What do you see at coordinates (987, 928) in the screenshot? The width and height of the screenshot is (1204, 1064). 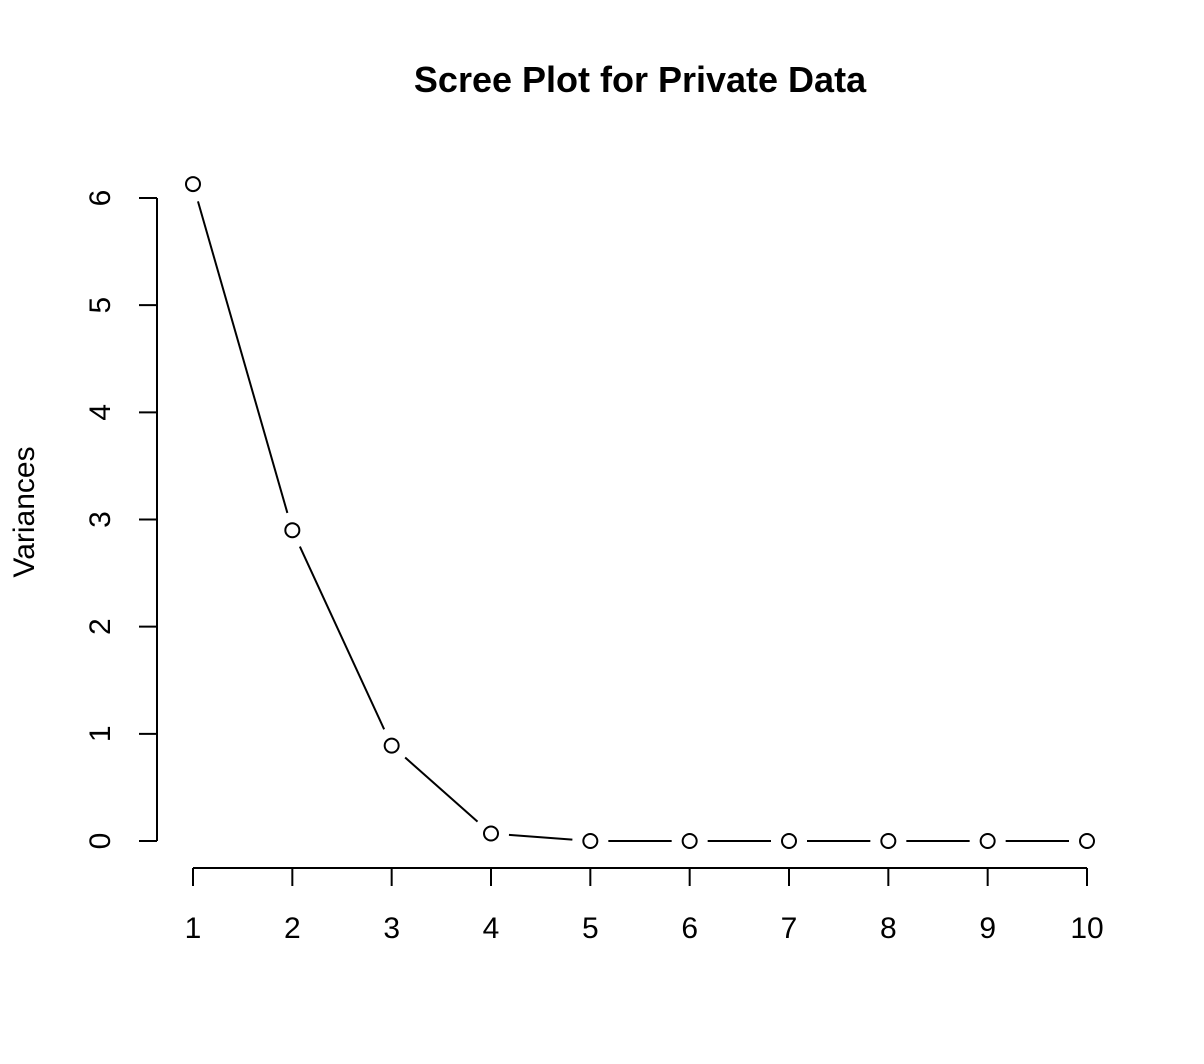 I see `x-tick-label: 9` at bounding box center [987, 928].